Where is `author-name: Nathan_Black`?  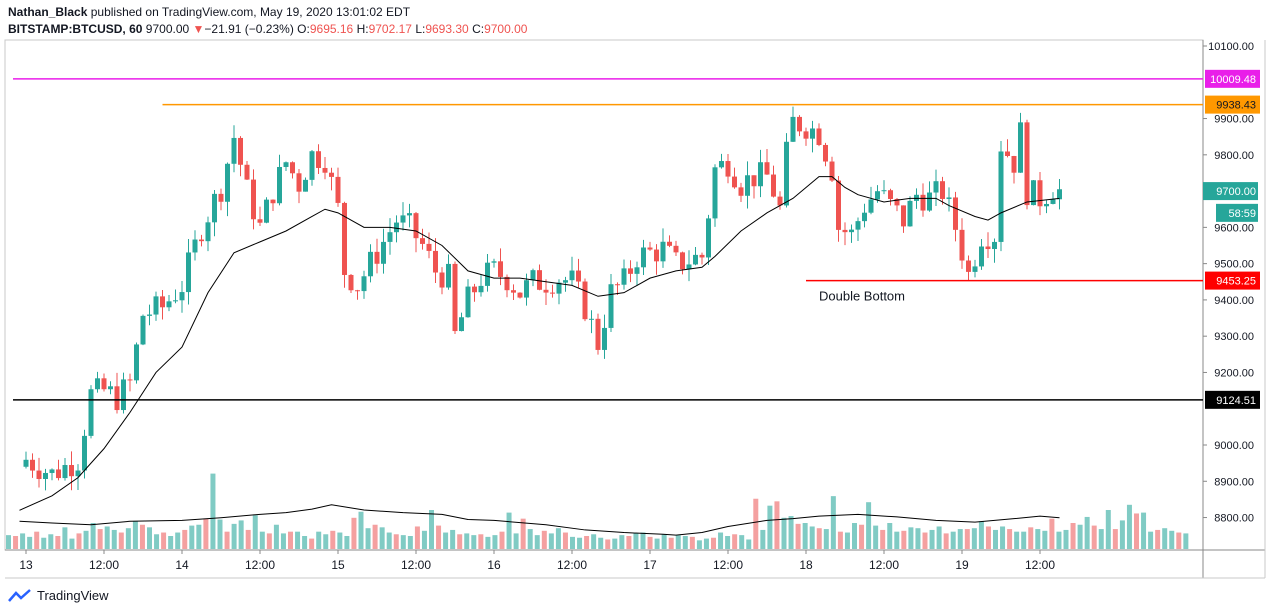 author-name: Nathan_Black is located at coordinates (48, 12).